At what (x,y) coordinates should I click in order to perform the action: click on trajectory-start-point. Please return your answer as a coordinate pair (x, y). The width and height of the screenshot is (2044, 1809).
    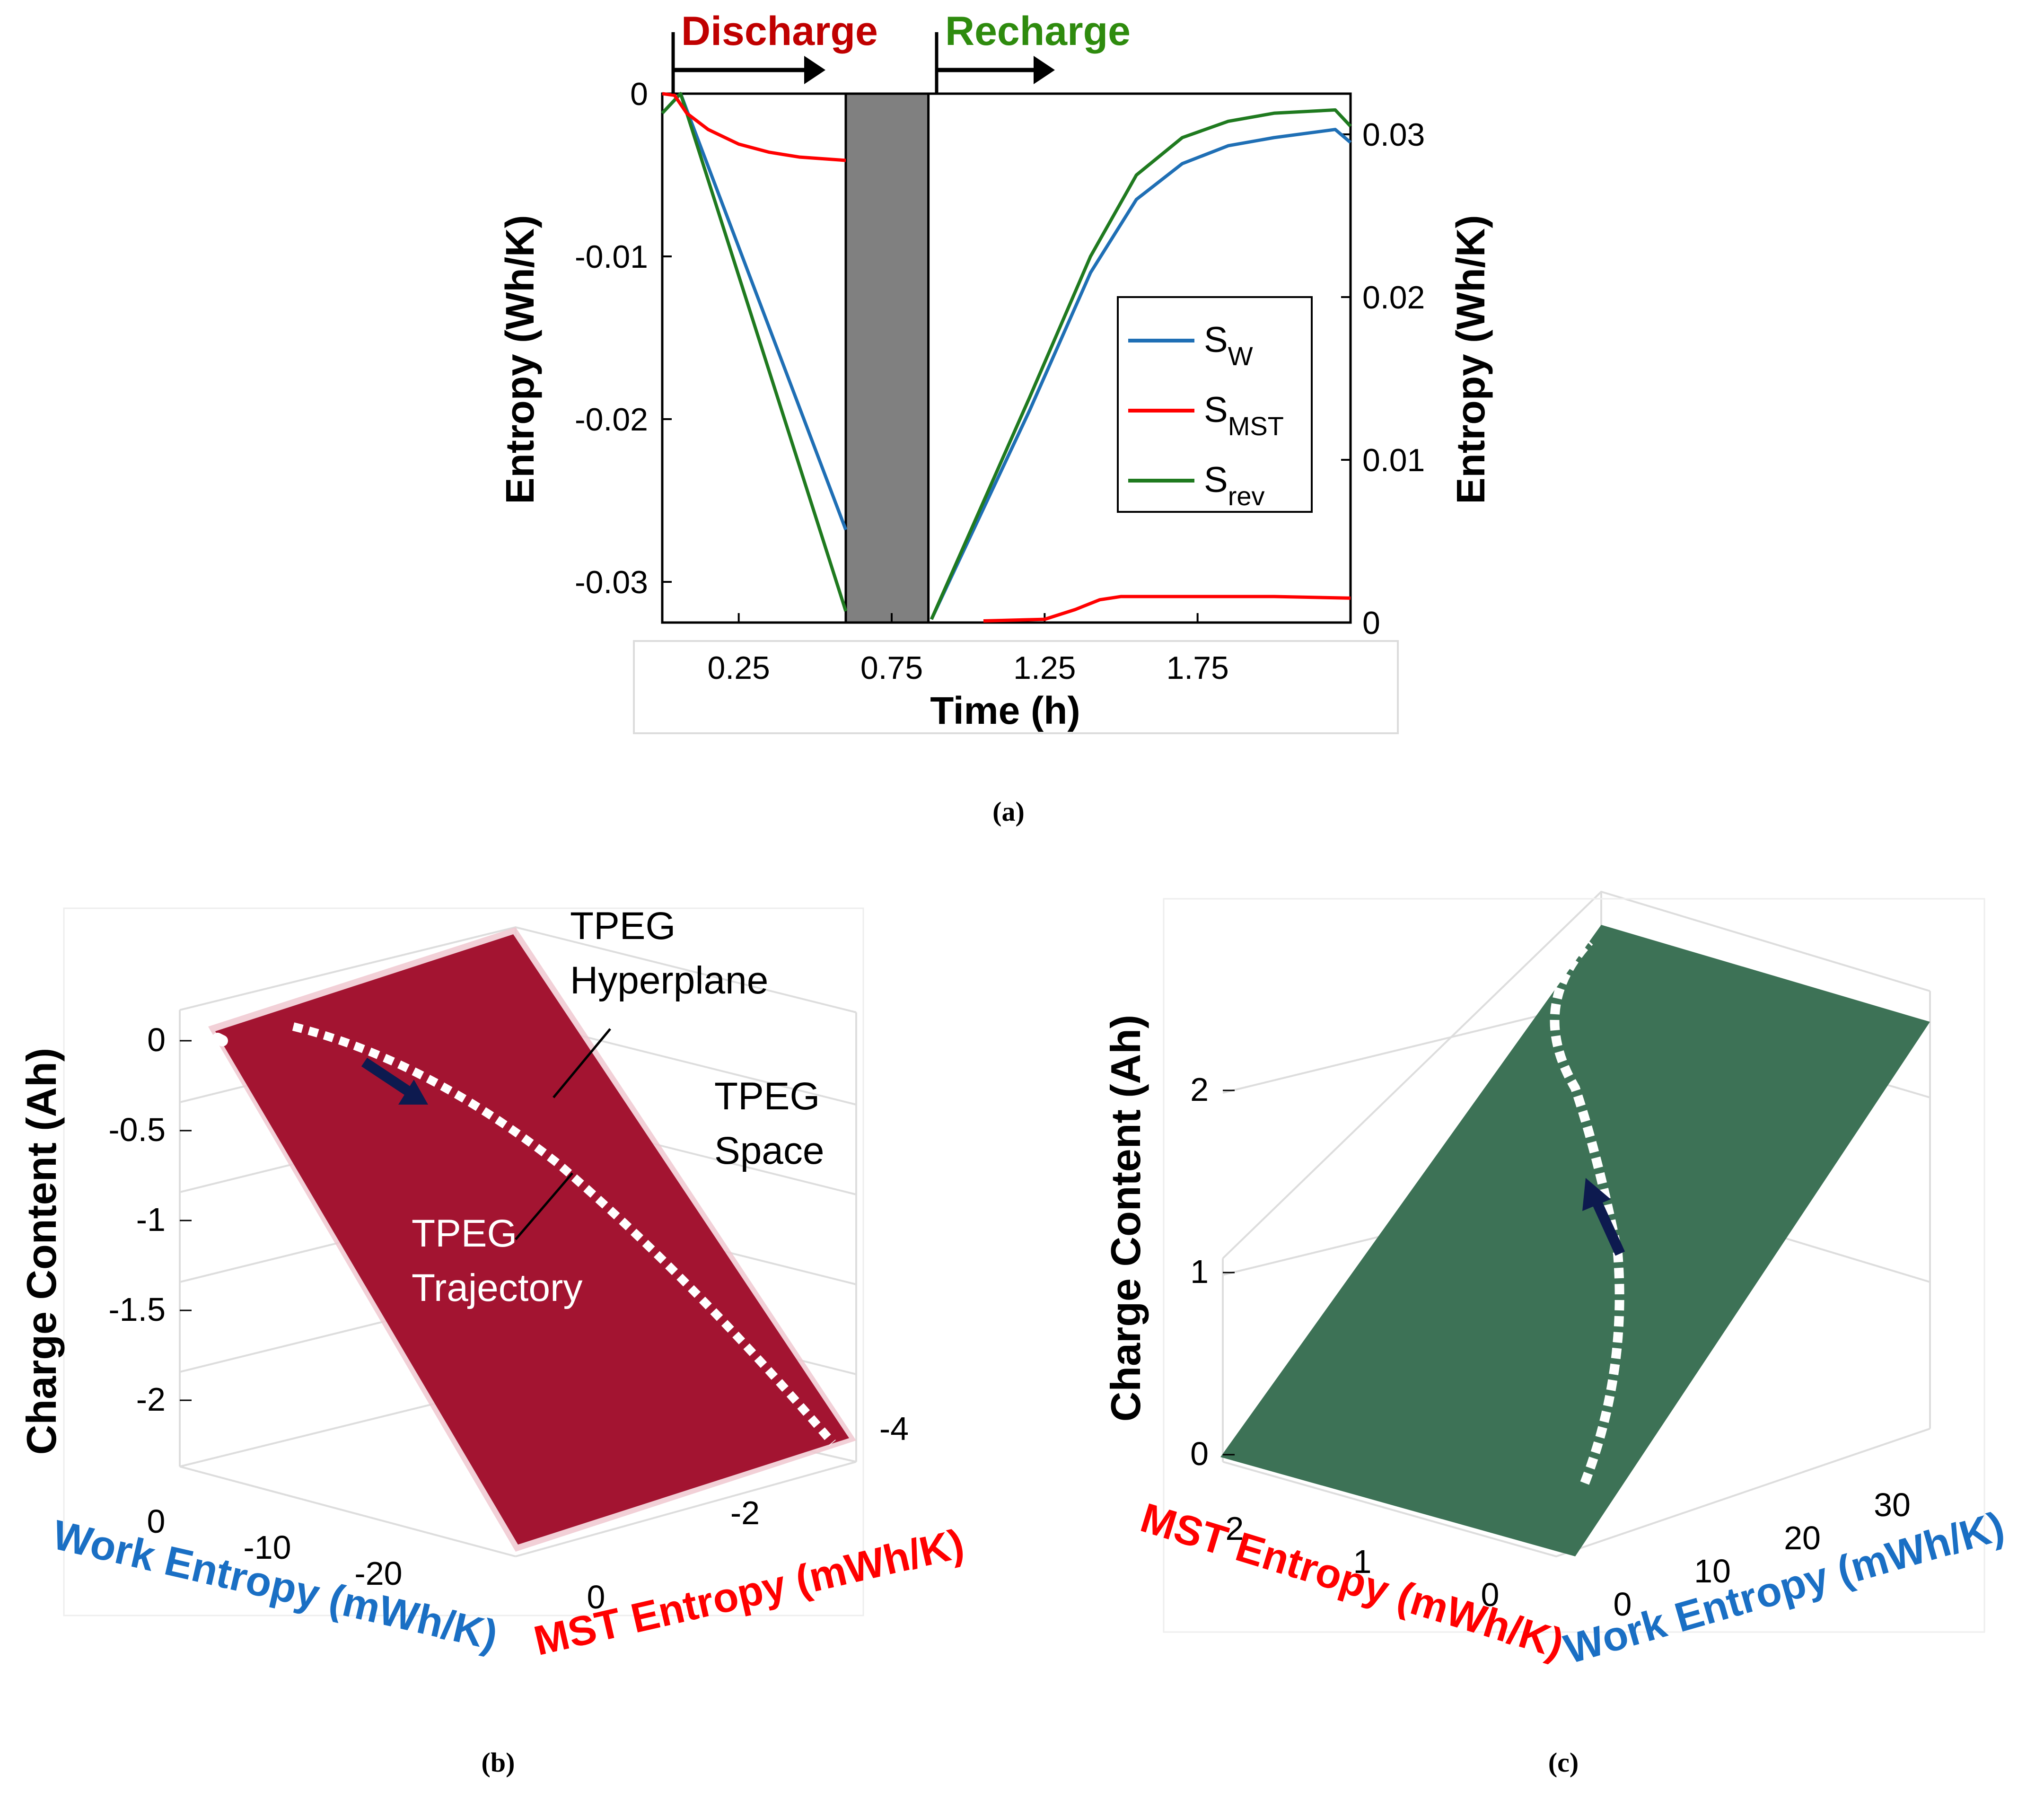
    Looking at the image, I should click on (220, 1040).